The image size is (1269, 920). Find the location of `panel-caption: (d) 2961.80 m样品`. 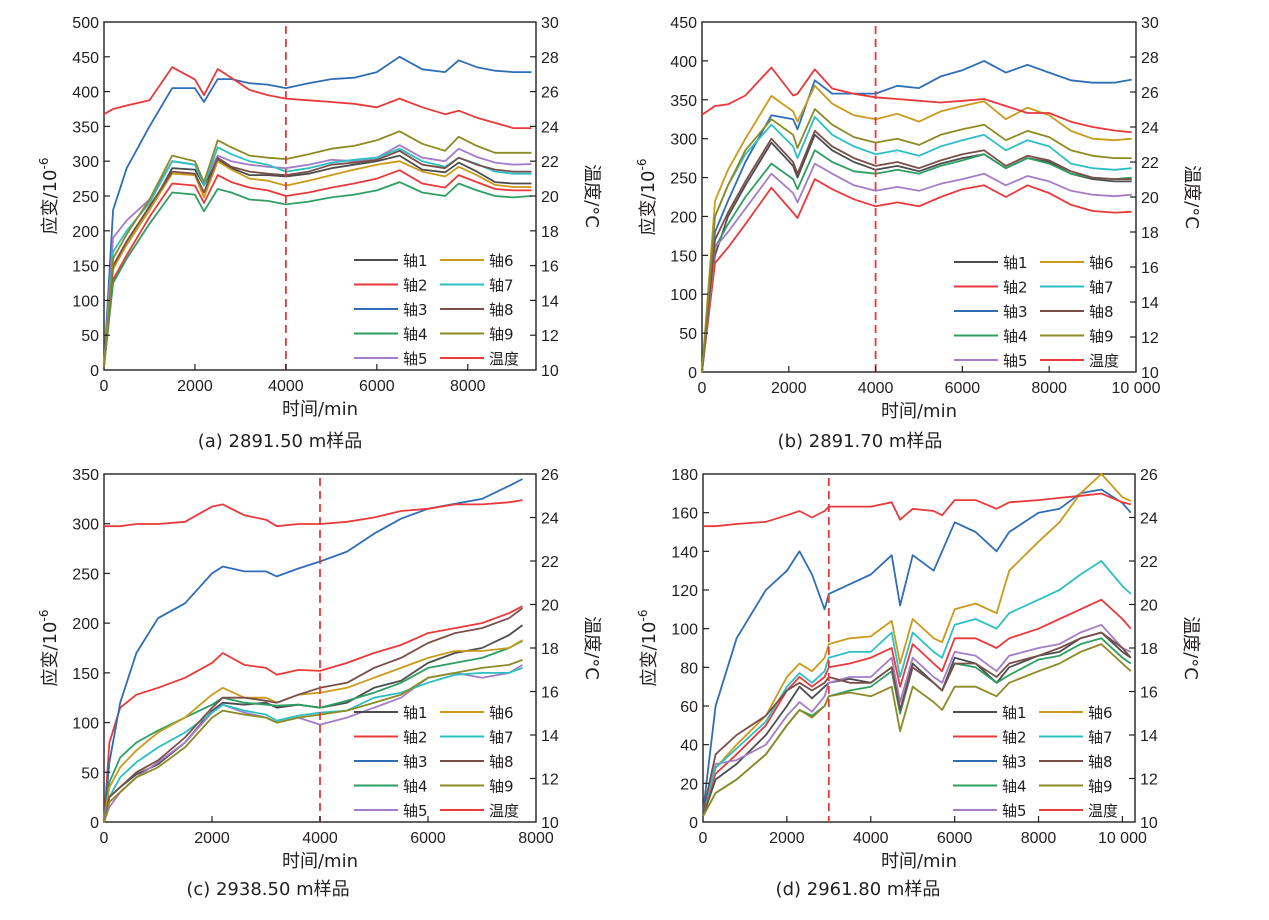

panel-caption: (d) 2961.80 m样品 is located at coordinates (858, 889).